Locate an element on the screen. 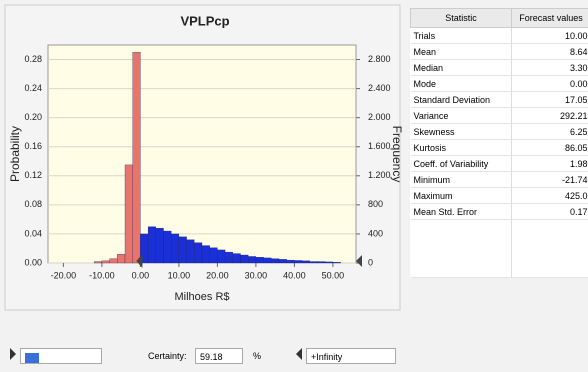 Image resolution: width=588 pixels, height=372 pixels. selection is located at coordinates (32, 357).